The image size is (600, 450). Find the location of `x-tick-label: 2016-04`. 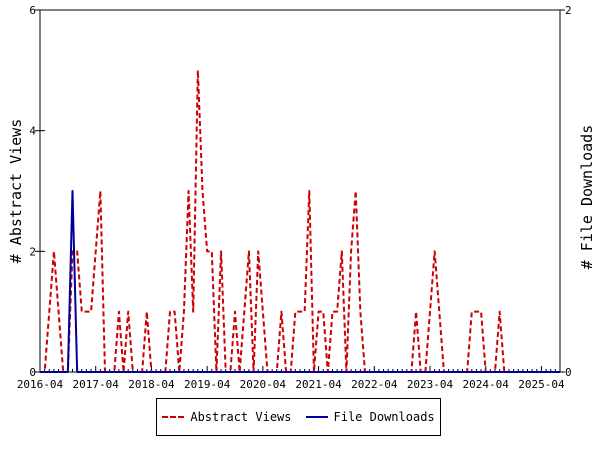

x-tick-label: 2016-04 is located at coordinates (40, 384).